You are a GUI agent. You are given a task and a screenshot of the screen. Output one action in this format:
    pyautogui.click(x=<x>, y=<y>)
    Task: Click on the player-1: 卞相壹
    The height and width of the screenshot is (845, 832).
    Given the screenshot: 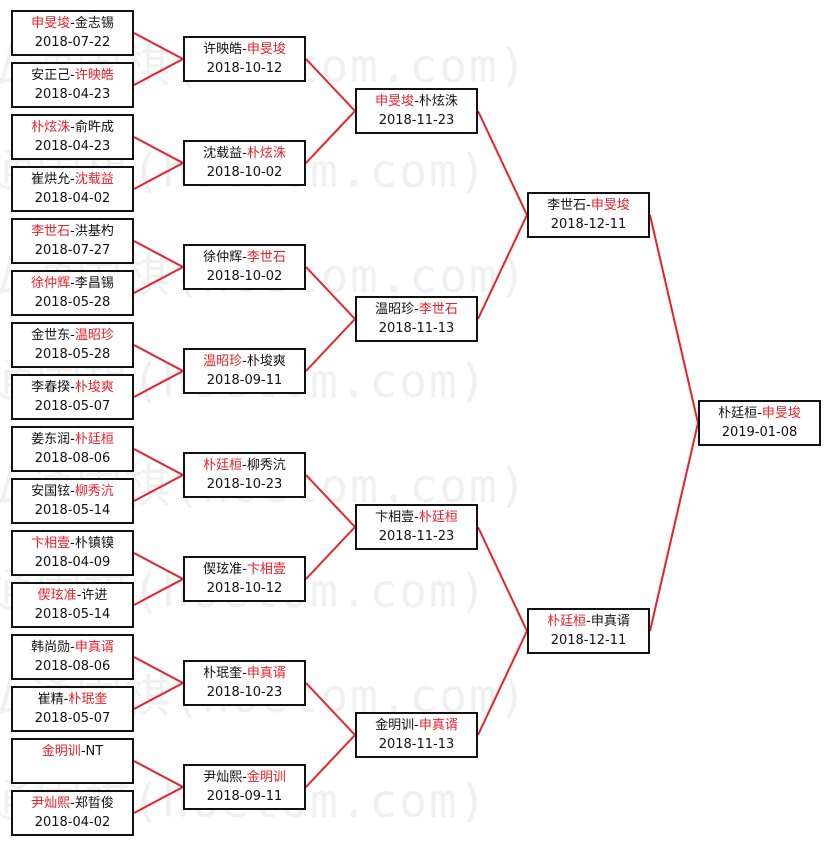 What is the action you would take?
    pyautogui.click(x=395, y=517)
    